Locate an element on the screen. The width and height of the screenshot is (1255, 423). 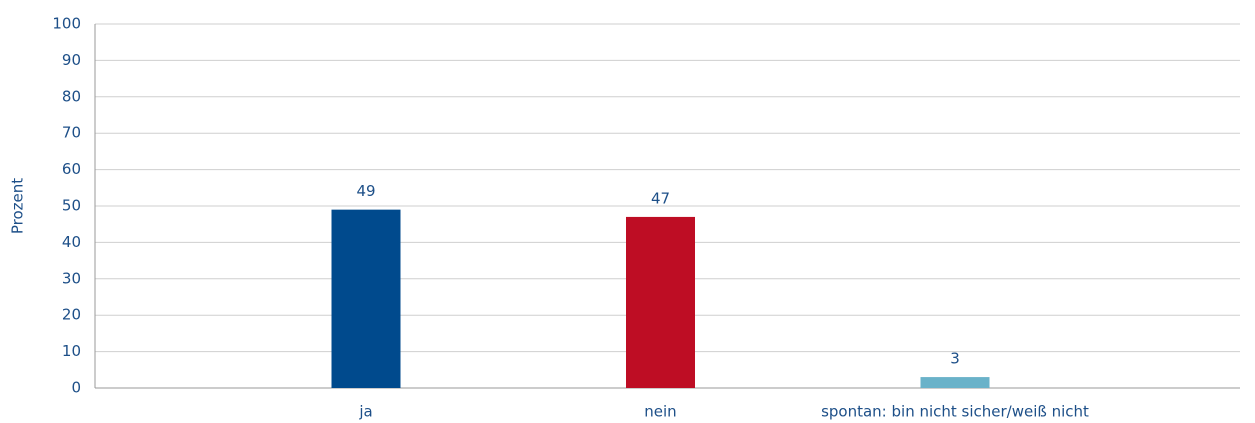
x-tick-label: spontan: bin nicht sicher/weiß nicht is located at coordinates (955, 412).